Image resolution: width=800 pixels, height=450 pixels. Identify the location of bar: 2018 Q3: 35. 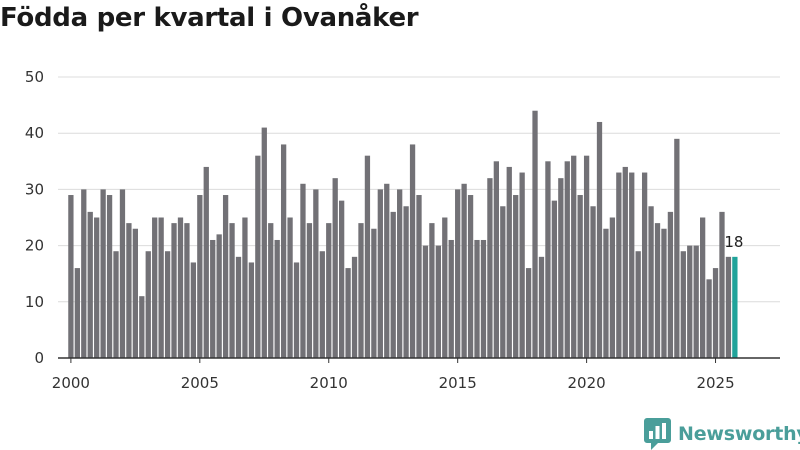
(548, 259).